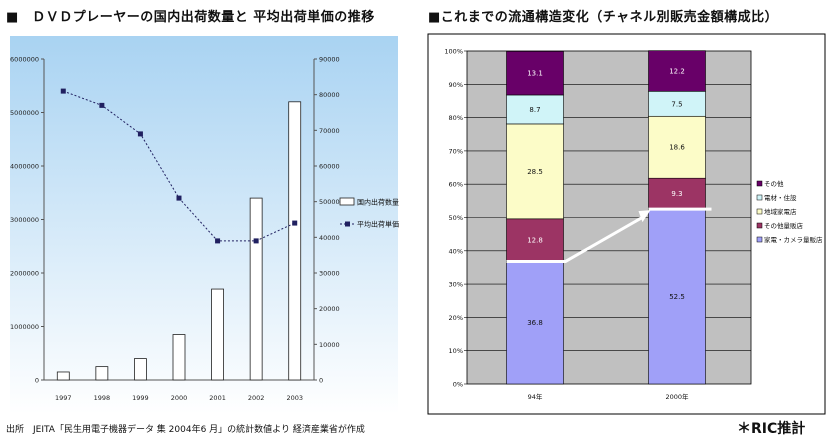 This screenshot has height=440, width=829. What do you see at coordinates (24, 113) in the screenshot?
I see `left-y-tick-label: 5000000` at bounding box center [24, 113].